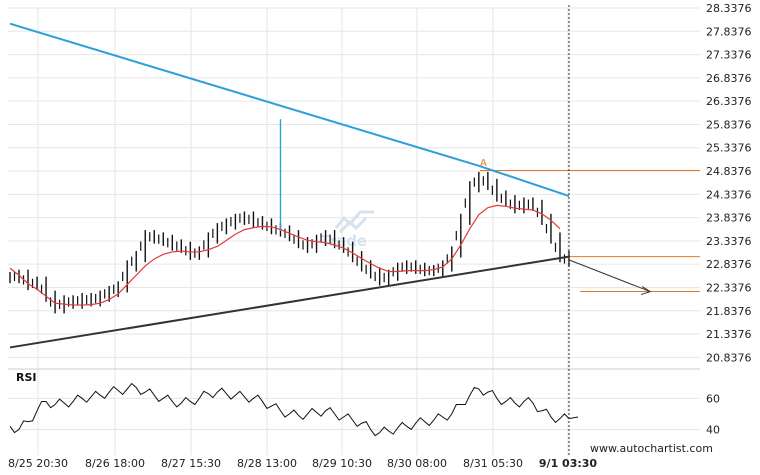 This screenshot has height=475, width=760. Describe the element at coordinates (713, 398) in the screenshot. I see `rsi-tick-label: 60` at that location.